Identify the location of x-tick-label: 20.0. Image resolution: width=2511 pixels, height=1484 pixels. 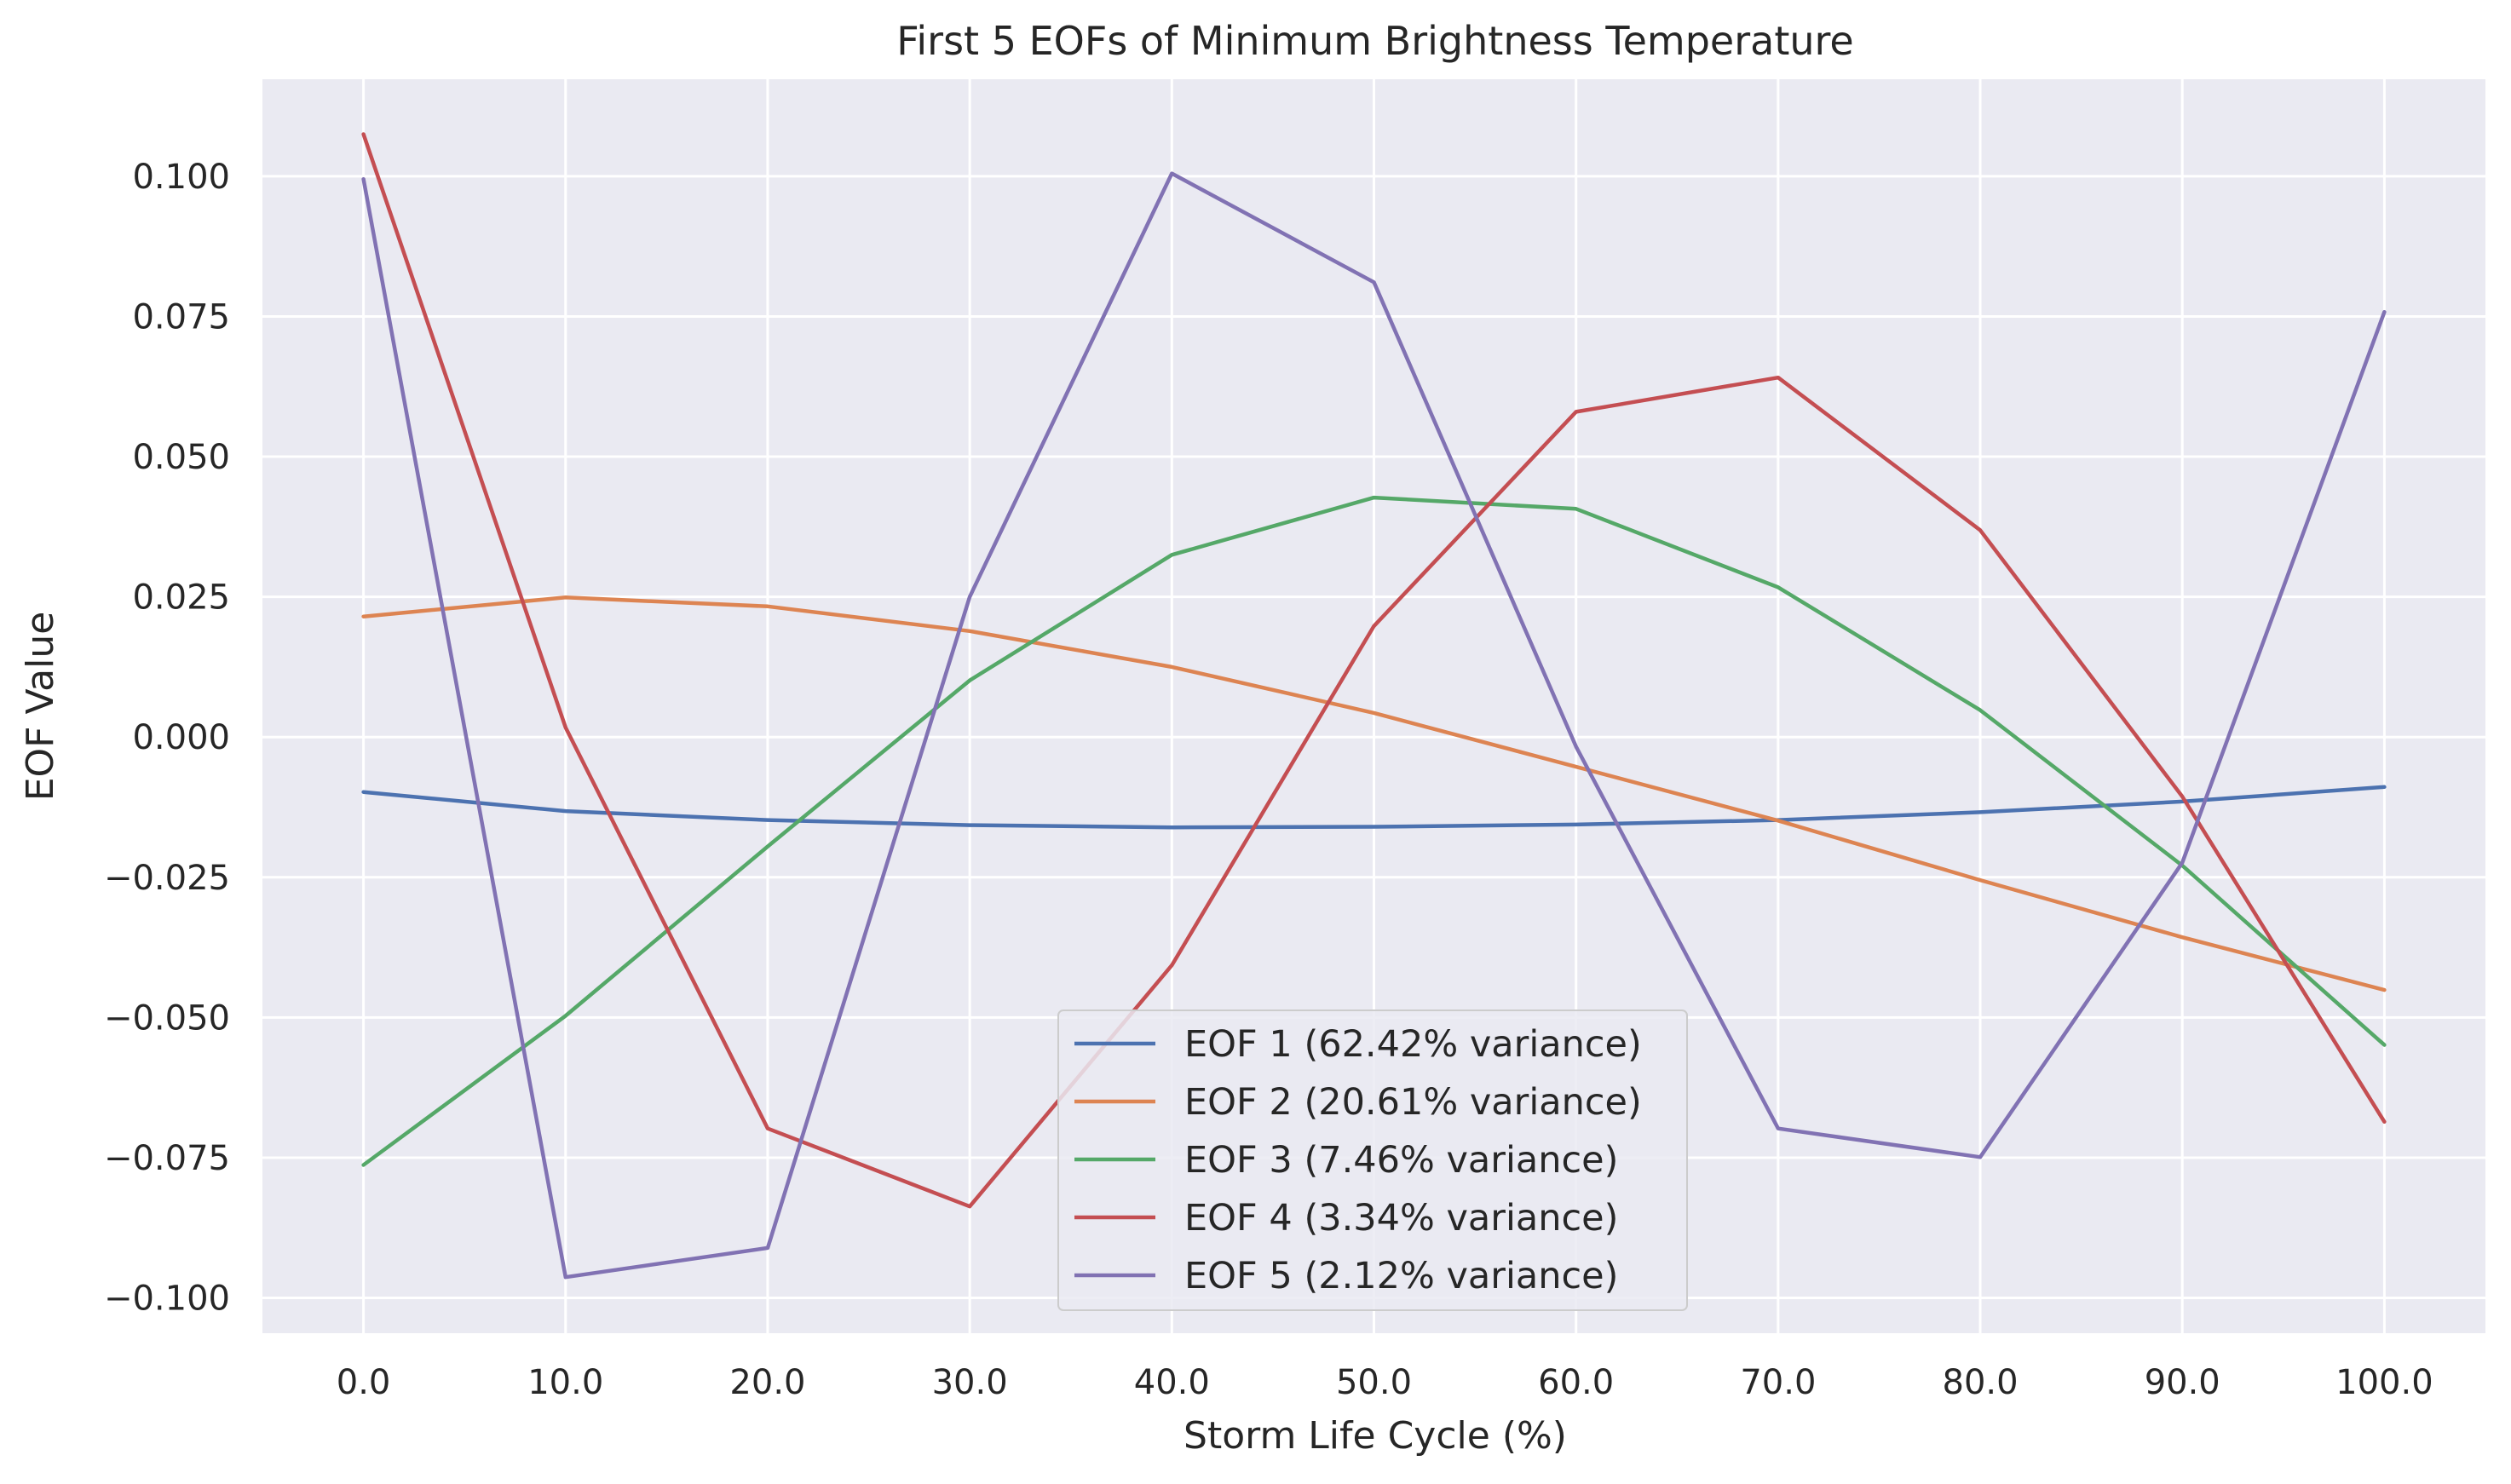
(767, 1382).